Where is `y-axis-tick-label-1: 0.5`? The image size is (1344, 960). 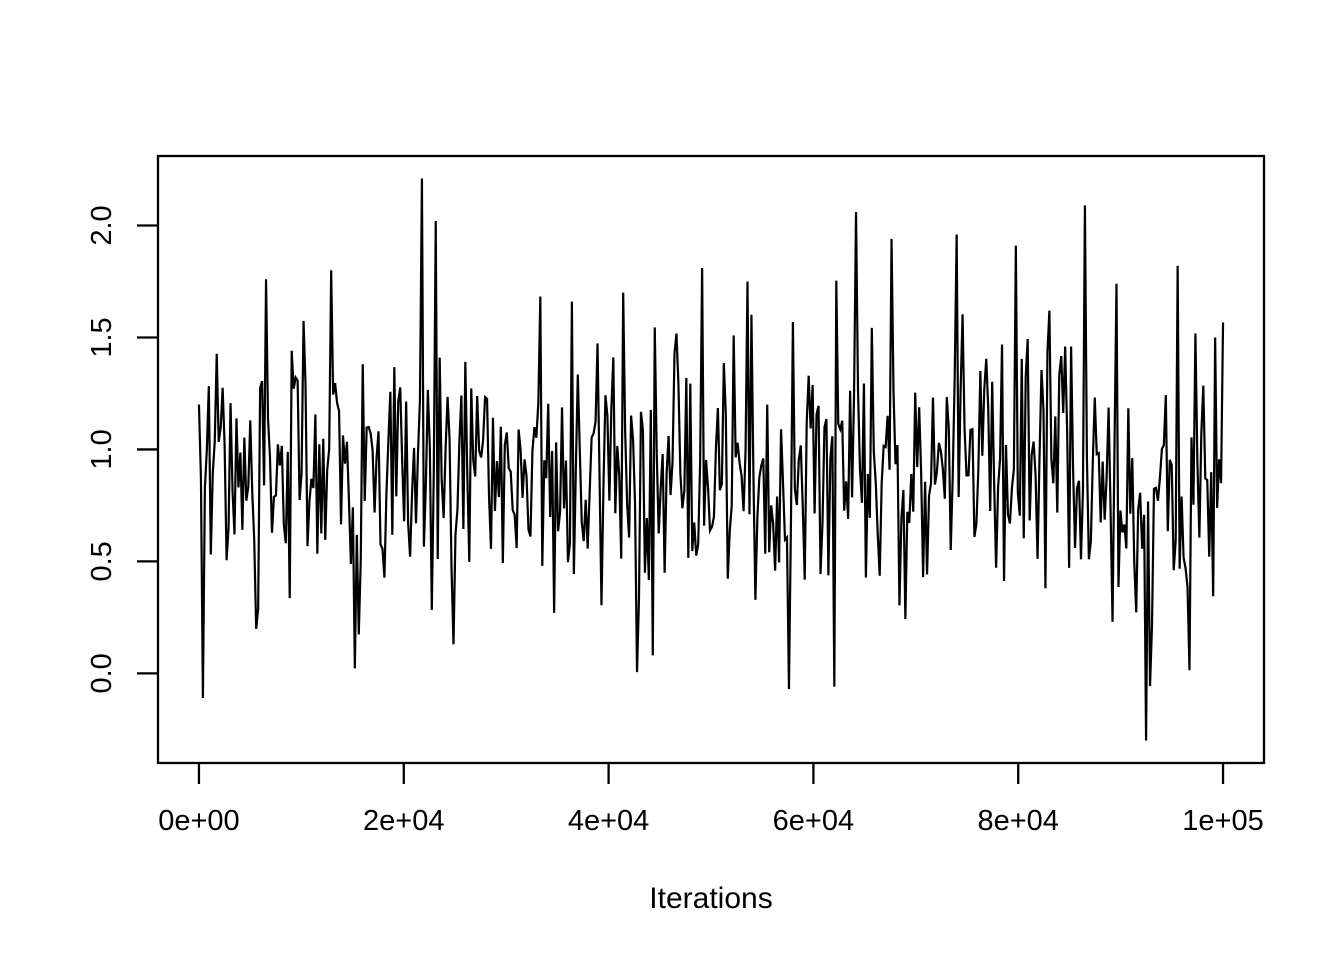
y-axis-tick-label-1: 0.5 is located at coordinates (102, 561).